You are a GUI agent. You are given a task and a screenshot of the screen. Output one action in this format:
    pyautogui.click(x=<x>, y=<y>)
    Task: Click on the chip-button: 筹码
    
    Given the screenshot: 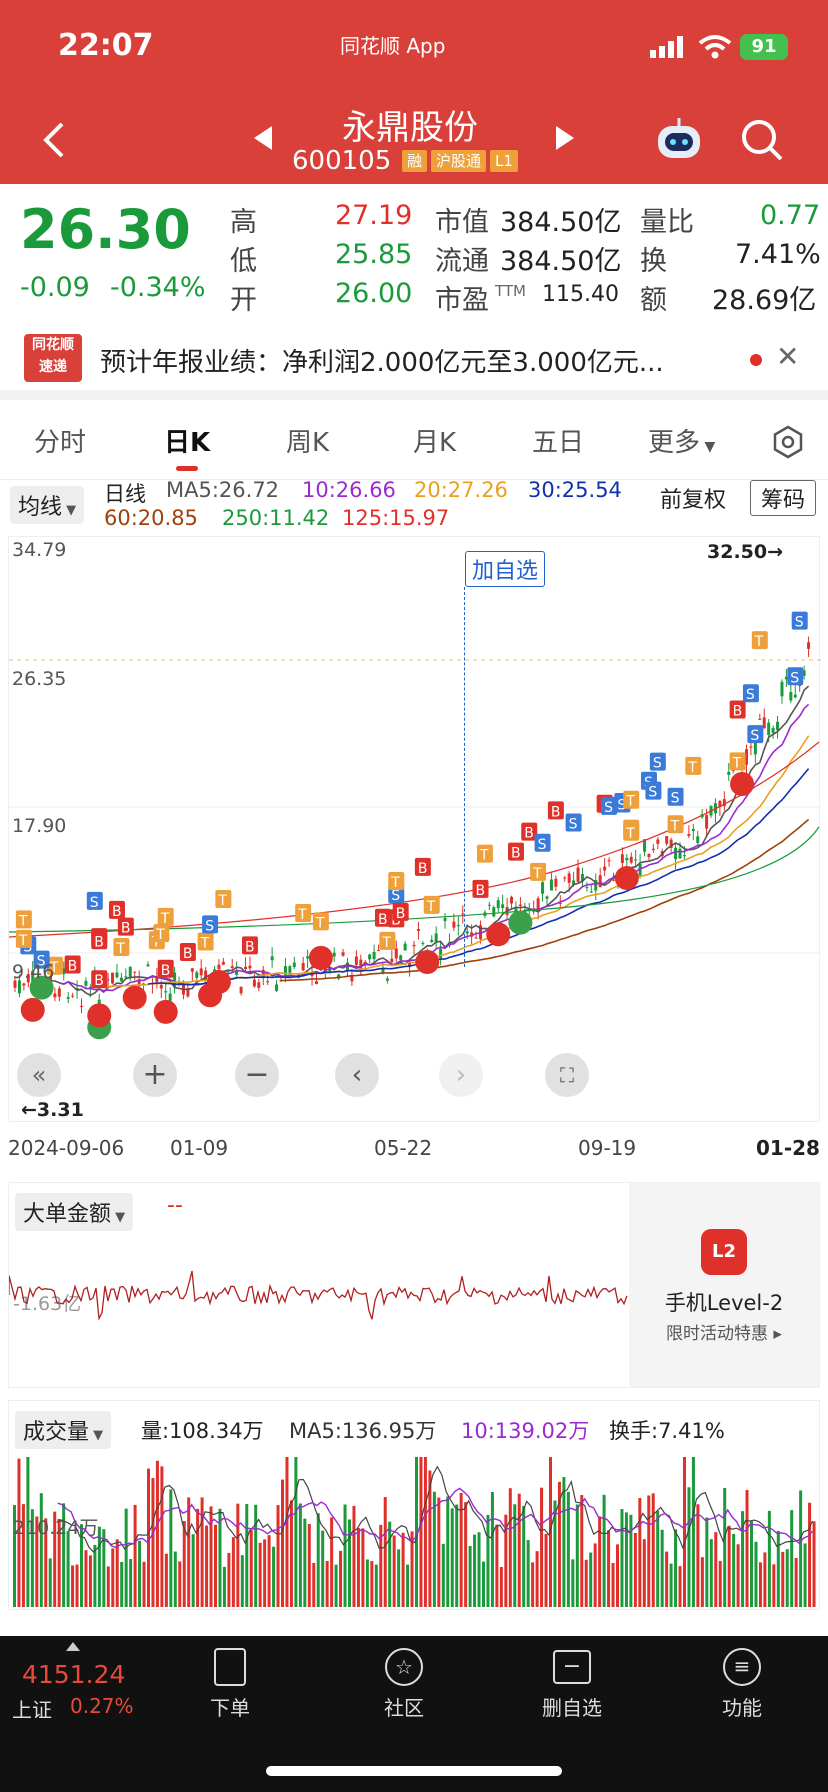 What is the action you would take?
    pyautogui.click(x=783, y=498)
    